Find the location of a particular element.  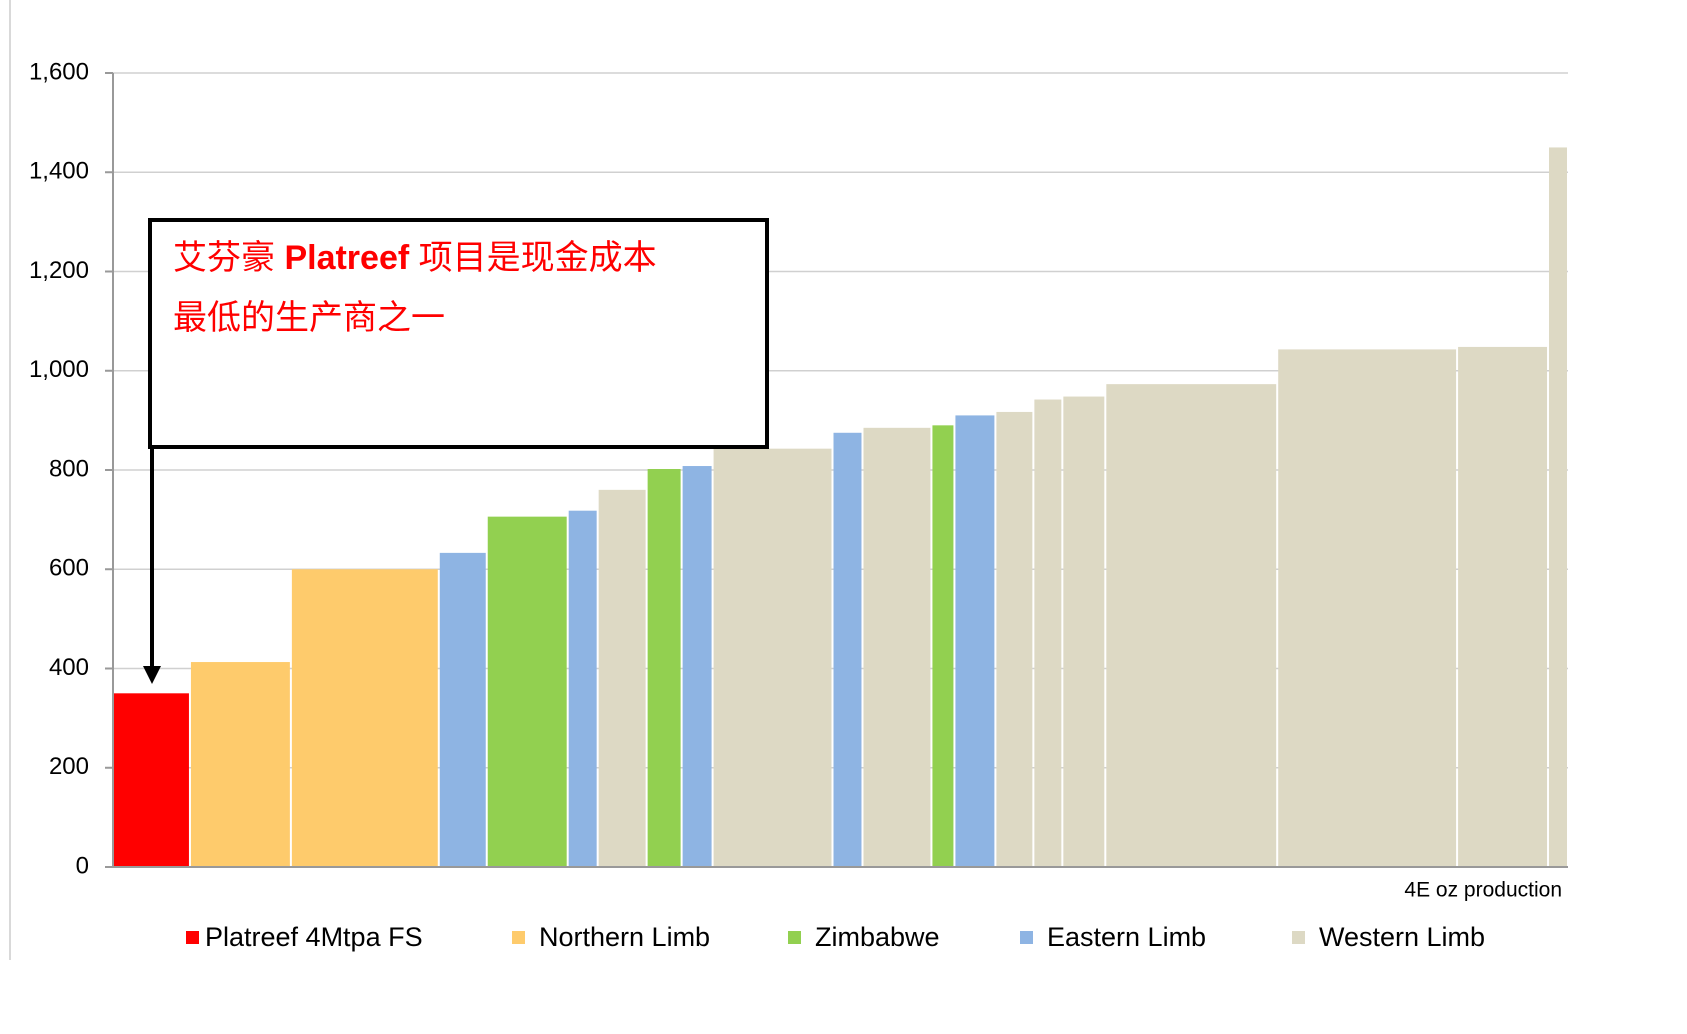

legend-label: Platreef 4Mtpa FS is located at coordinates (314, 937).